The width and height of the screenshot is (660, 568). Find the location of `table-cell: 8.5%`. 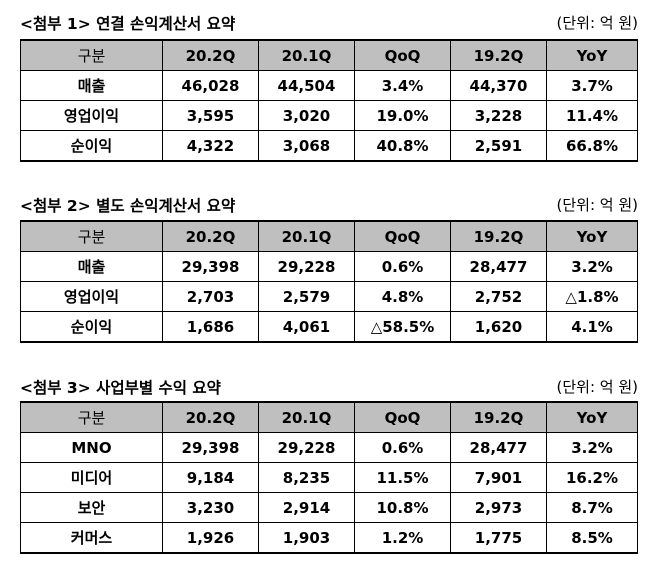

table-cell: 8.5% is located at coordinates (592, 538).